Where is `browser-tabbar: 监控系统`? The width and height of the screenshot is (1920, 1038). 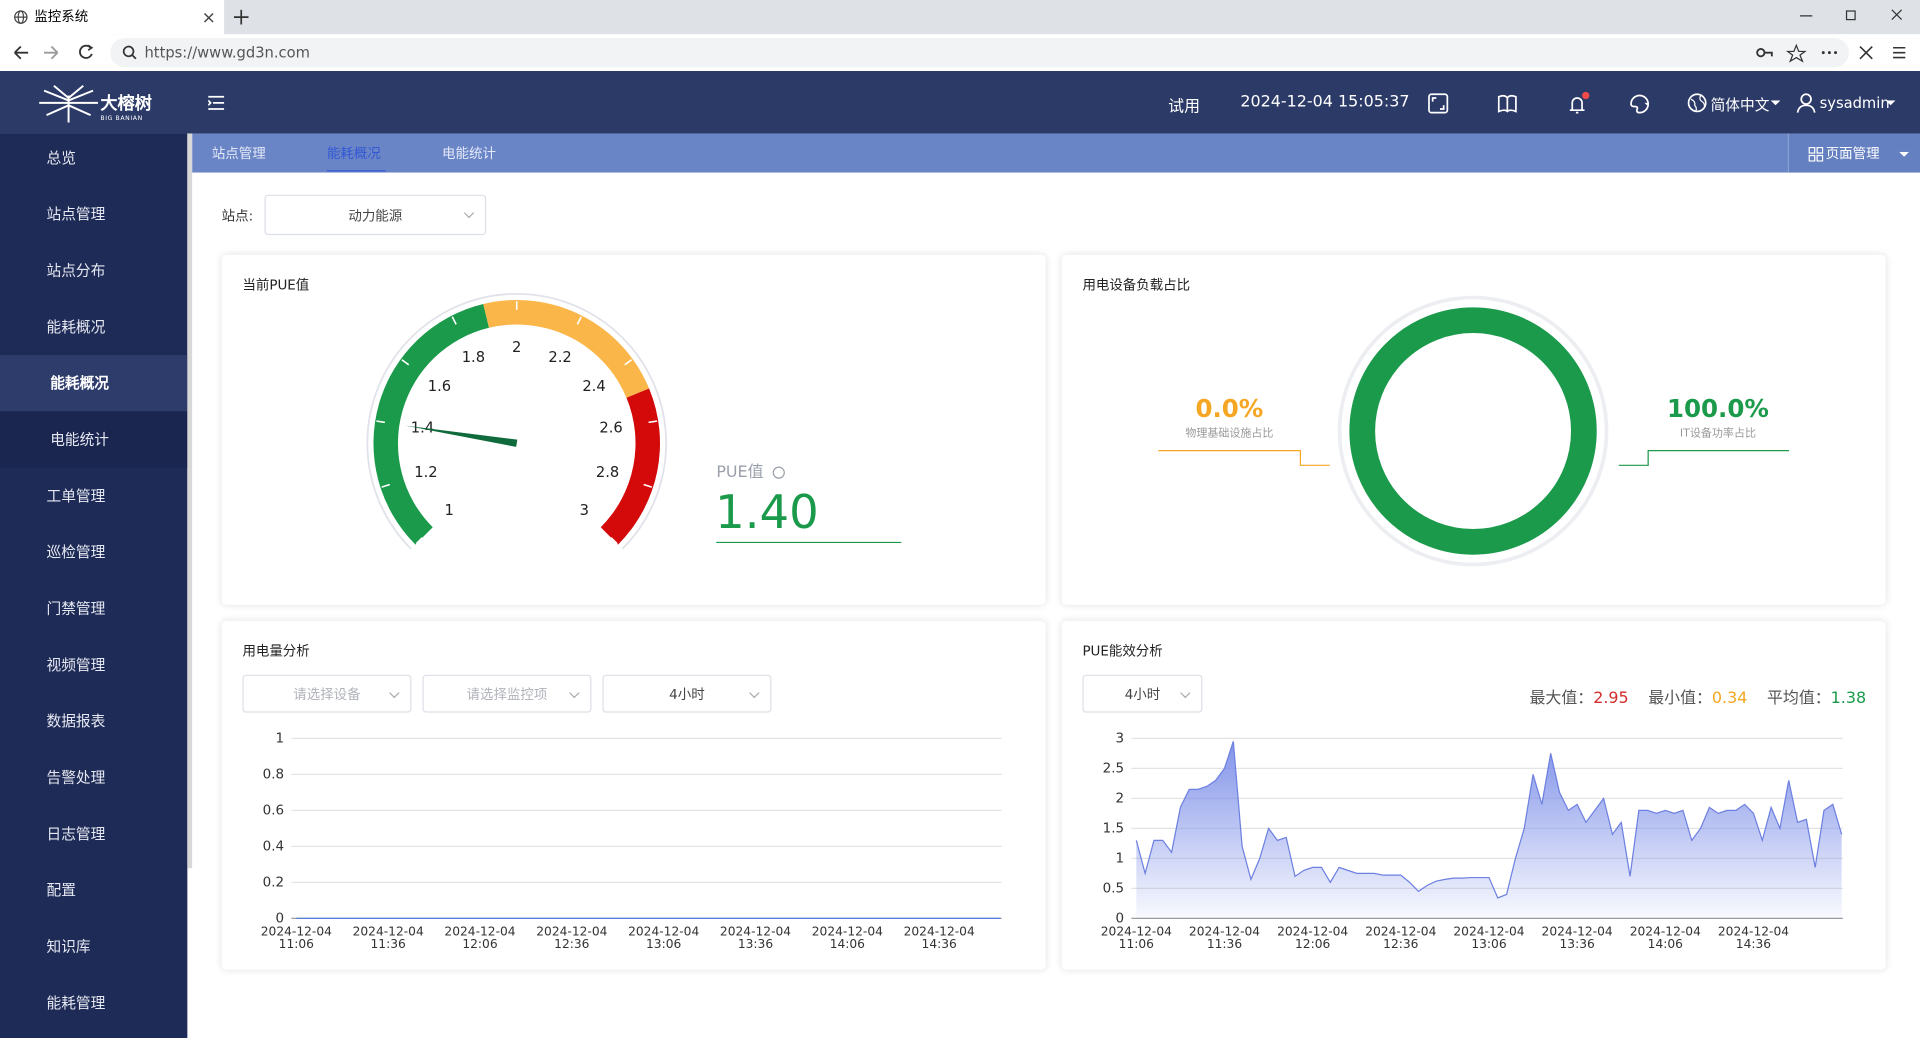
browser-tabbar: 监控系统 is located at coordinates (960, 17).